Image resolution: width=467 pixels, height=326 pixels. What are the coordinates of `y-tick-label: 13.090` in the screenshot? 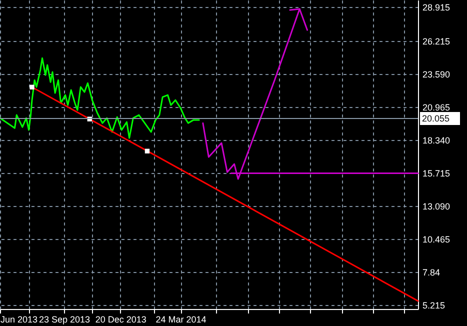 It's located at (436, 207).